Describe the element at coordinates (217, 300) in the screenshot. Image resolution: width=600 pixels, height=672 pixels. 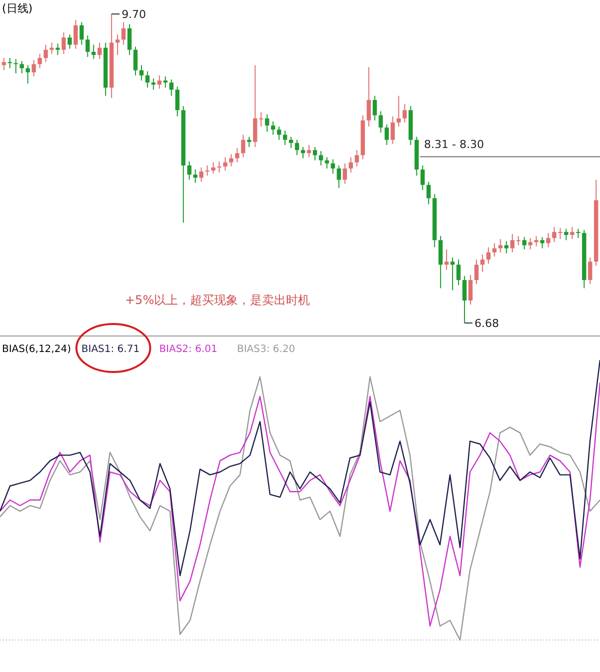
I see `annotation: +5%以上，超买现象，是卖出时机` at that location.